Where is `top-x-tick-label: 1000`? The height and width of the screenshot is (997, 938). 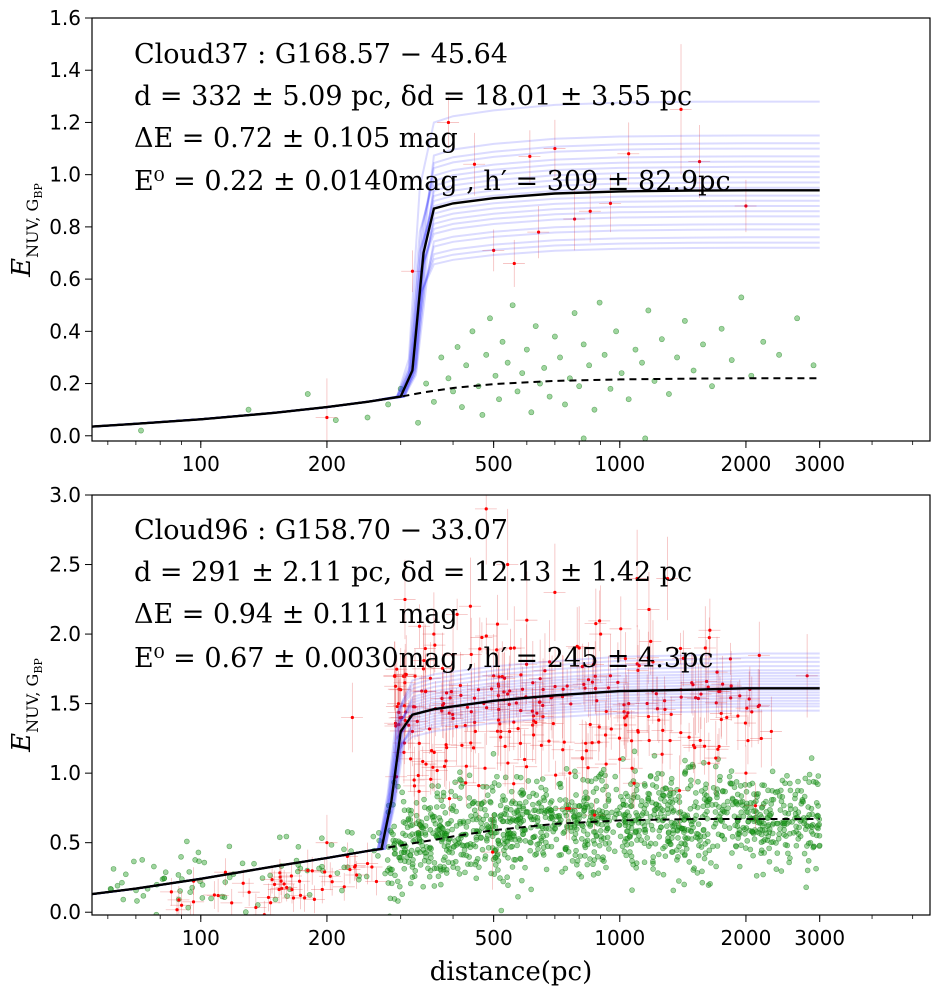 top-x-tick-label: 1000 is located at coordinates (619, 464).